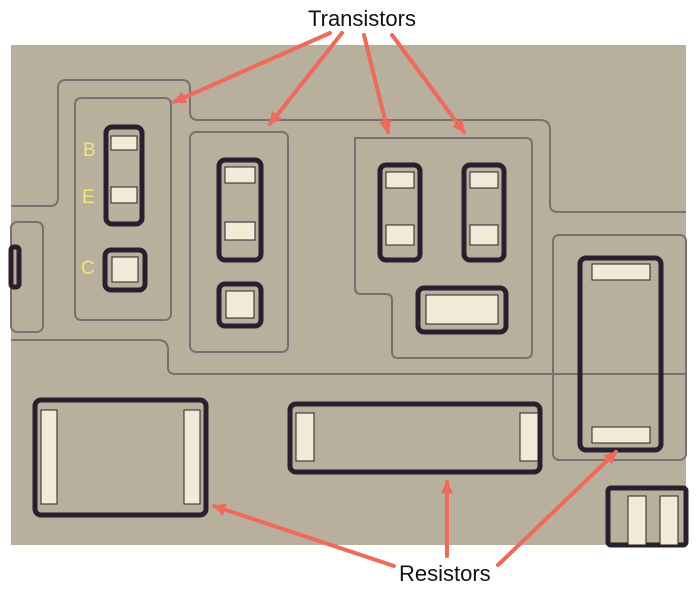 This screenshot has height=596, width=700. What do you see at coordinates (462, 310) in the screenshot?
I see `shared-collector` at bounding box center [462, 310].